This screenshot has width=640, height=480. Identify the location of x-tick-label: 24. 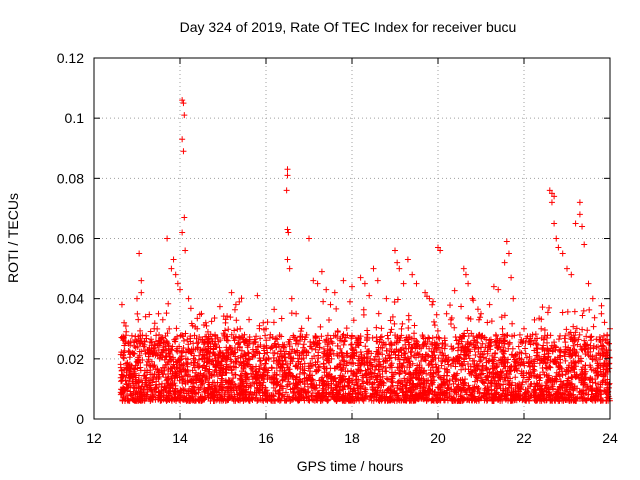
(610, 438).